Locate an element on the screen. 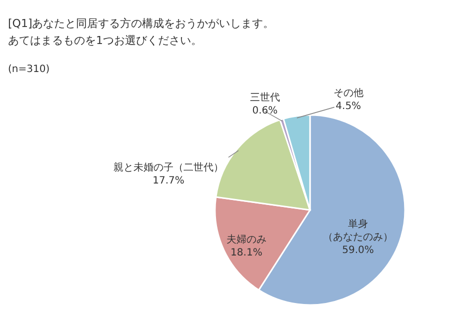  slice-label: 三世代 is located at coordinates (265, 97).